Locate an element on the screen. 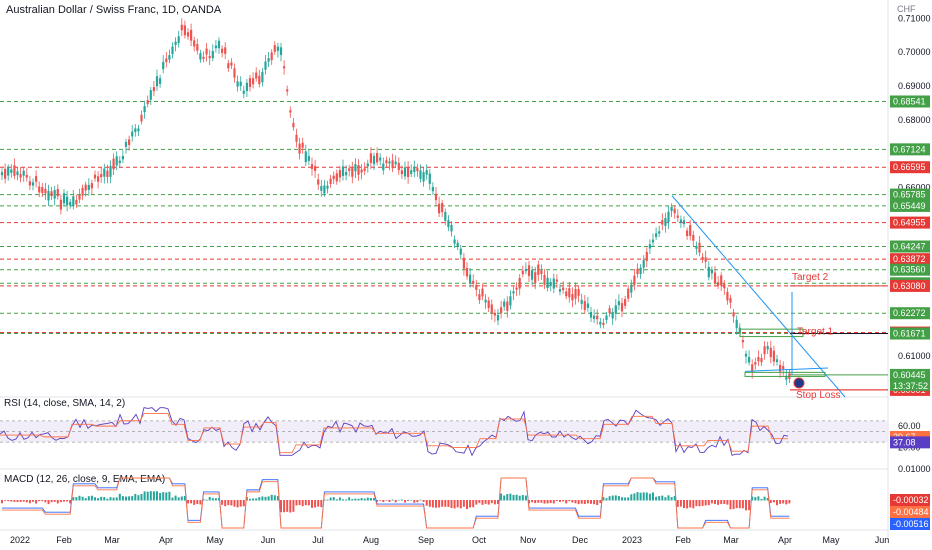 Image resolution: width=932 pixels, height=550 pixels. time-tick-label: 2023 is located at coordinates (632, 540).